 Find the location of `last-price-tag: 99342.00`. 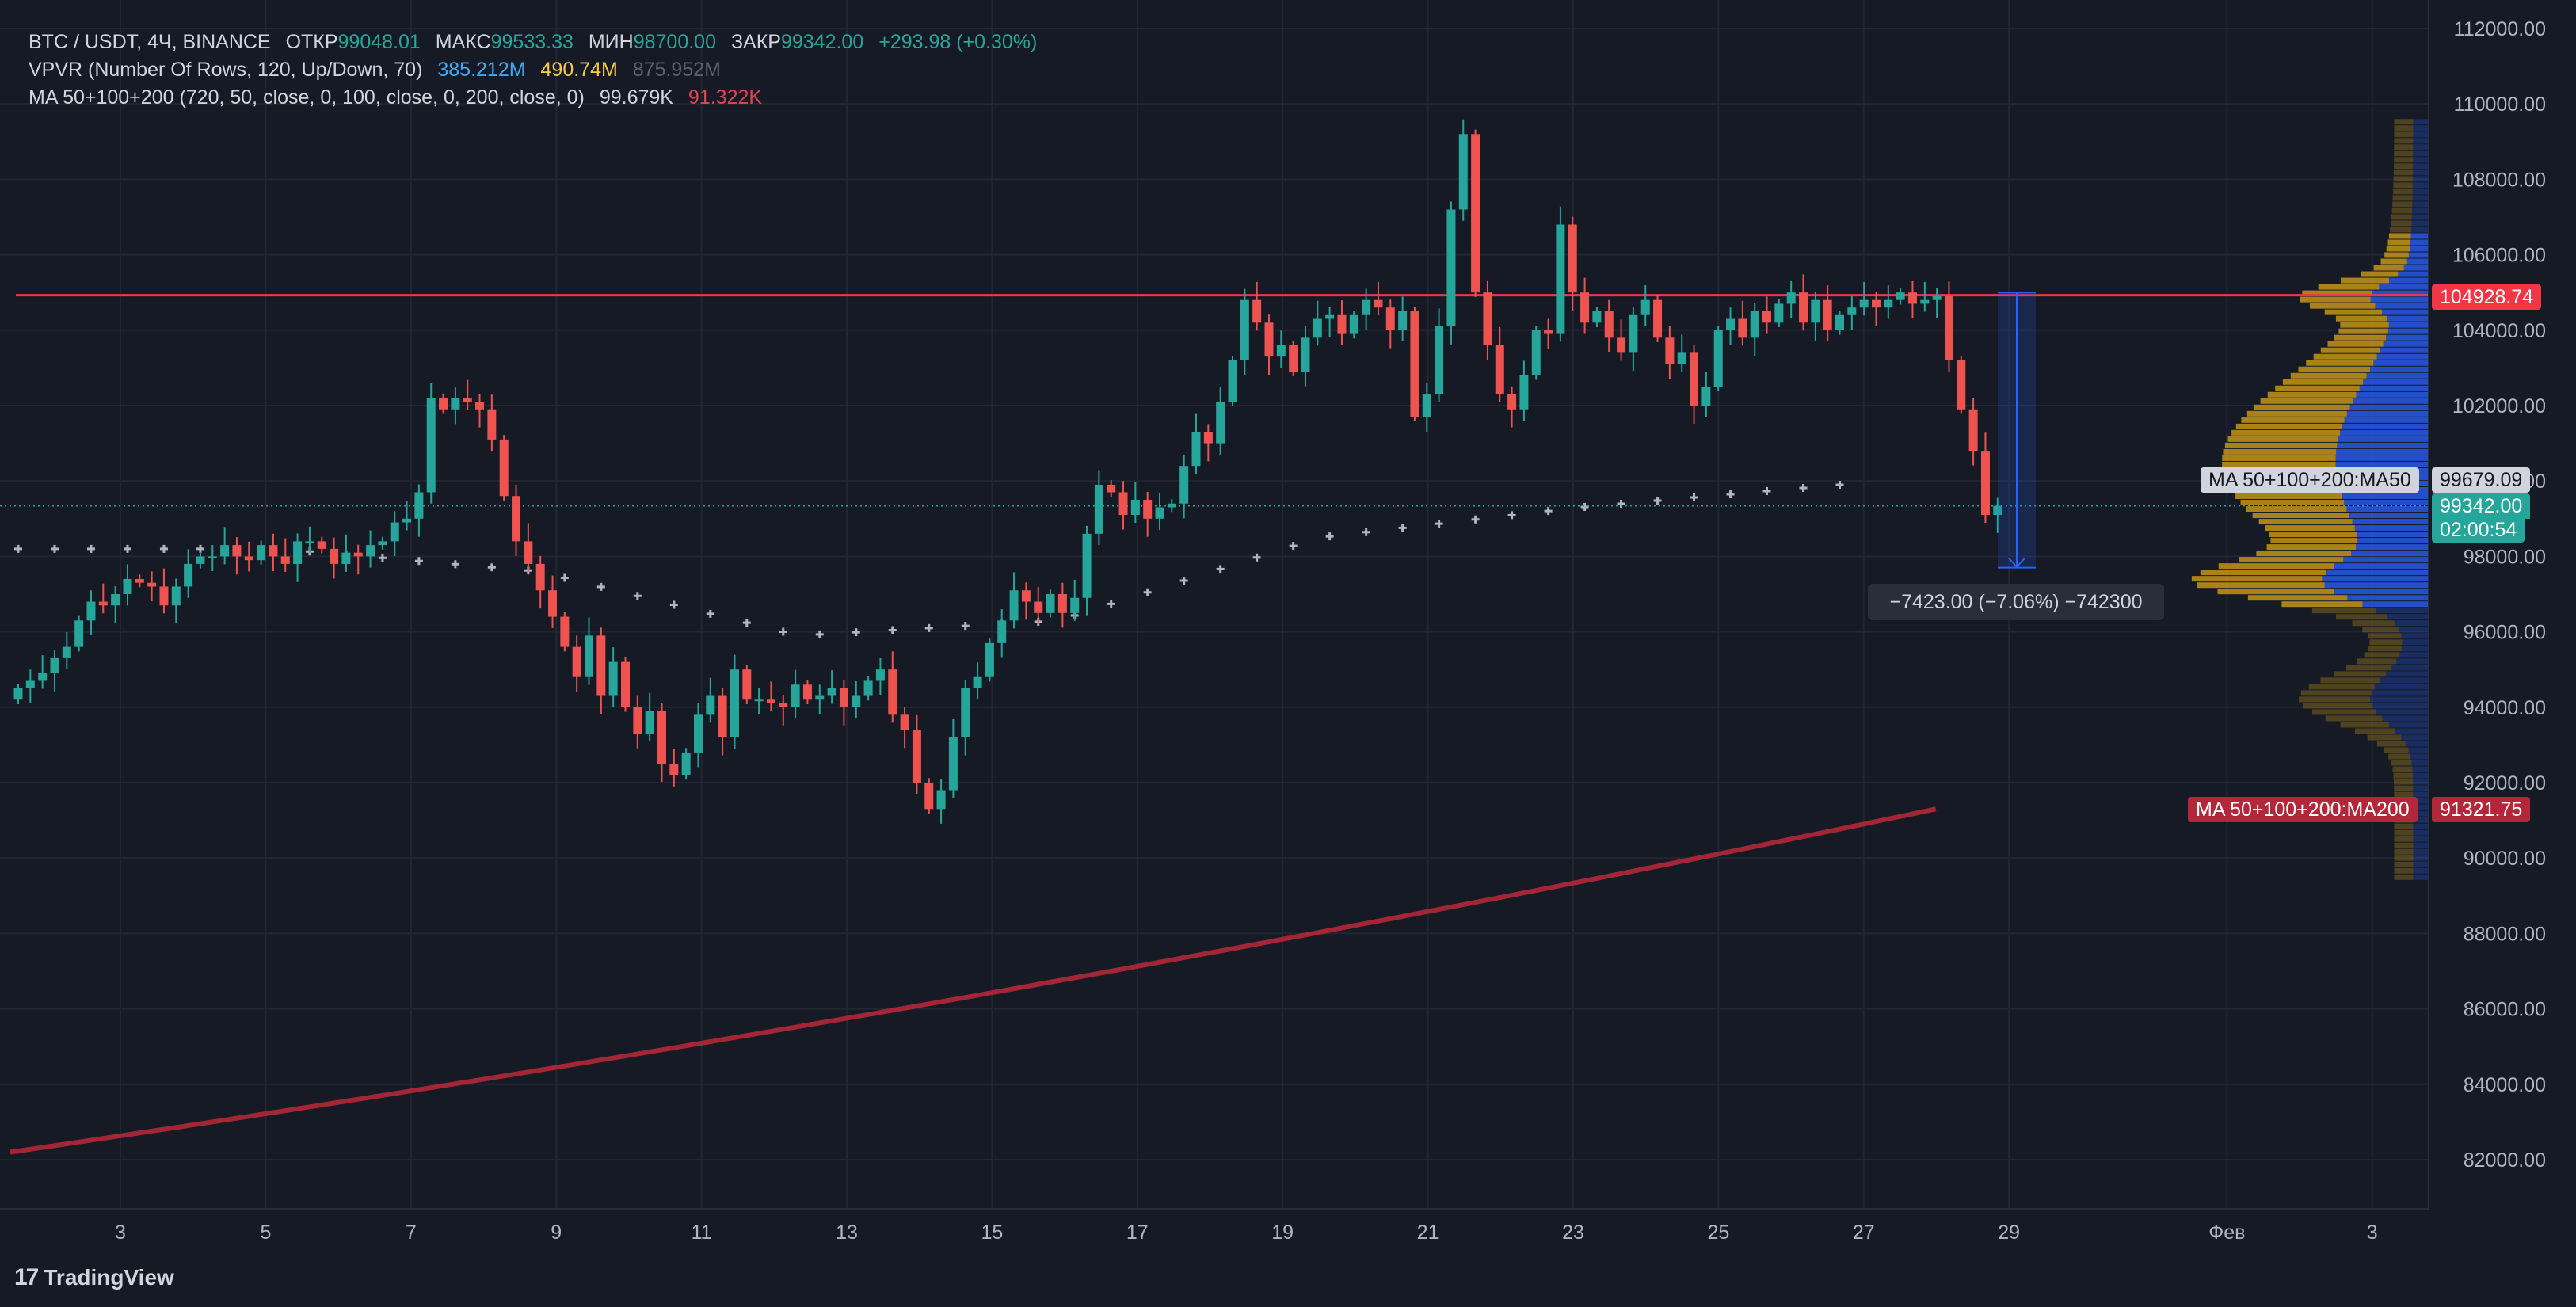

last-price-tag: 99342.00 is located at coordinates (2482, 506).